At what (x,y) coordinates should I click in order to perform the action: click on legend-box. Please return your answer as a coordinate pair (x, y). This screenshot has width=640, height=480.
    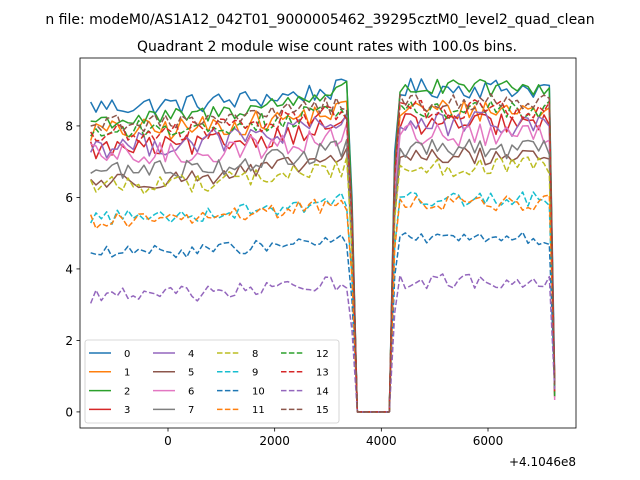
    Looking at the image, I should click on (212, 381).